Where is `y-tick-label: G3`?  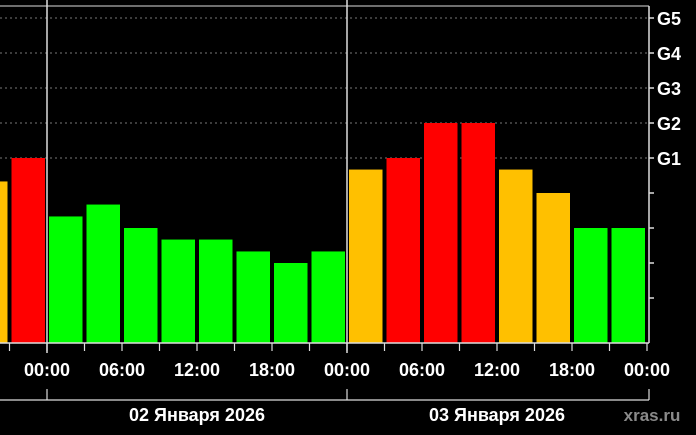 y-tick-label: G3 is located at coordinates (669, 89).